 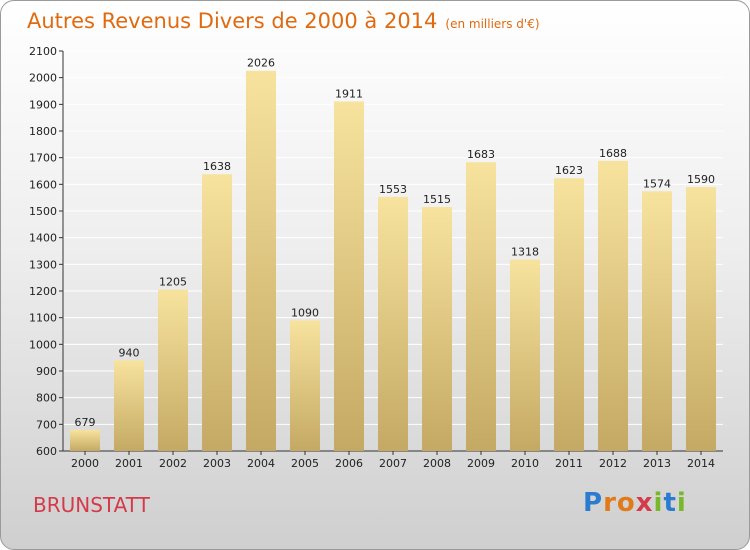 I want to click on x-tick-label: 2013, so click(x=657, y=463).